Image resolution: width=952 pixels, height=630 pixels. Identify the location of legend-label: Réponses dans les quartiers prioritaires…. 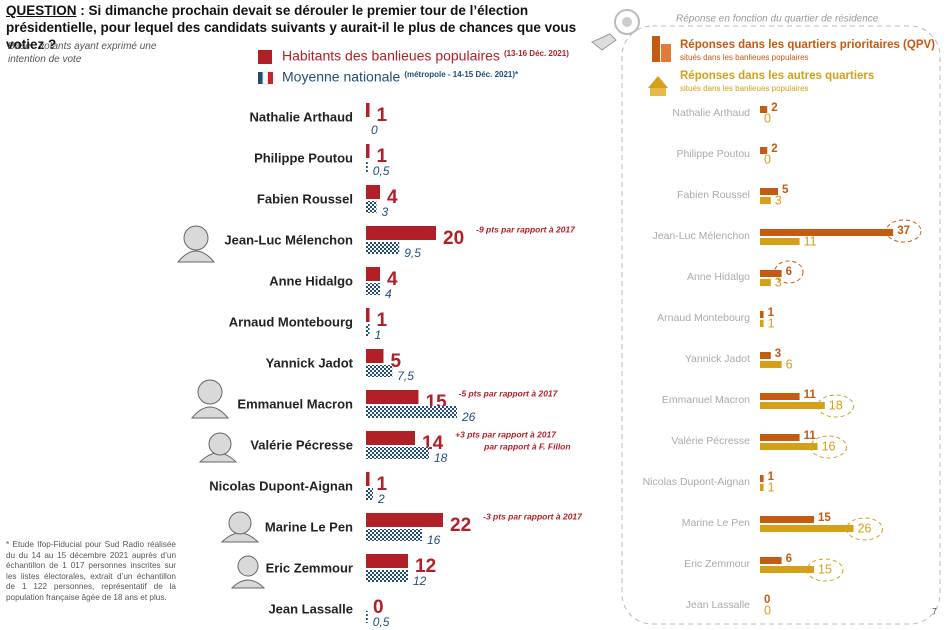
(807, 45).